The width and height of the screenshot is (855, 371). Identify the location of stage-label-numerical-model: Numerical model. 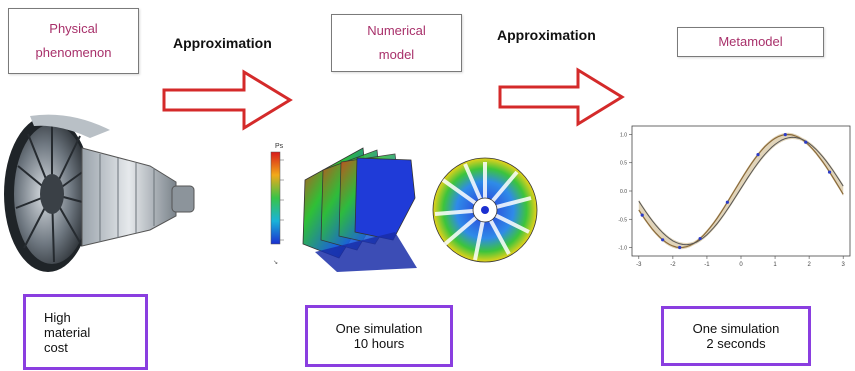
(396, 42).